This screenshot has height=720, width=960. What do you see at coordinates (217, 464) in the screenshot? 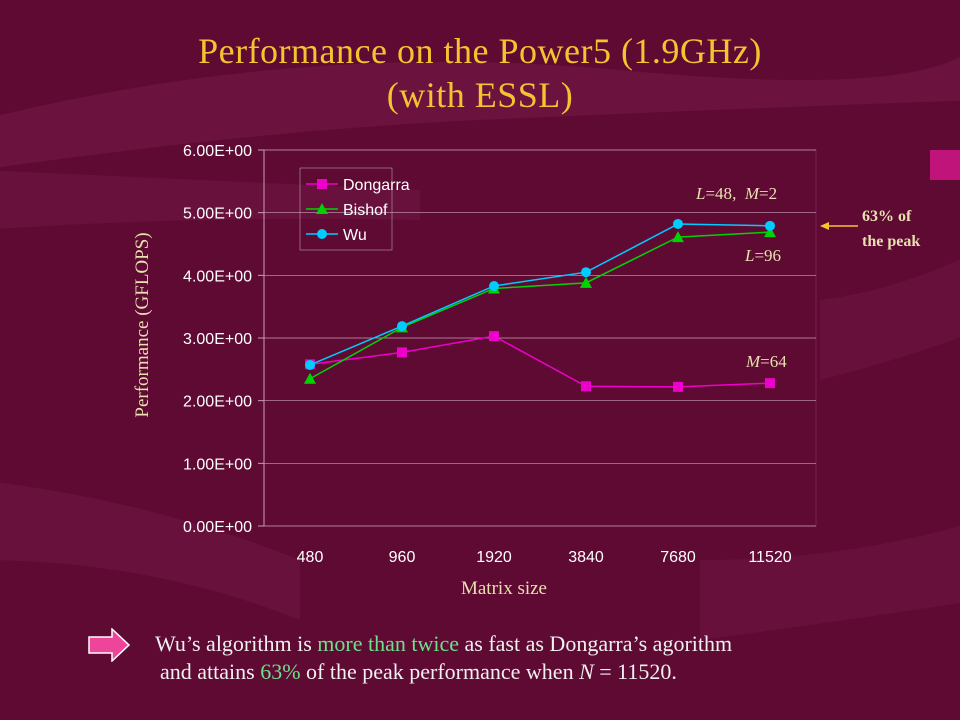
I see `y-tick-label: 1.00E+00` at bounding box center [217, 464].